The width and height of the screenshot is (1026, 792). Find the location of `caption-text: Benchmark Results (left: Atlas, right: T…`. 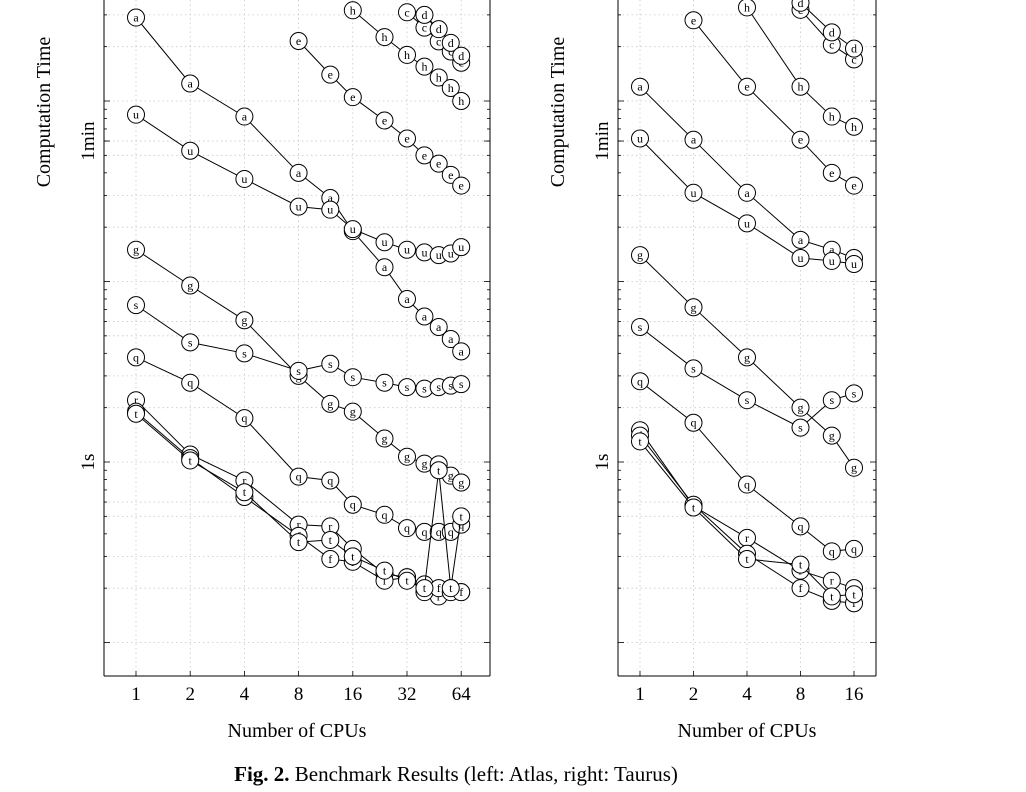

caption-text: Benchmark Results (left: Atlas, right: T… is located at coordinates (486, 774).